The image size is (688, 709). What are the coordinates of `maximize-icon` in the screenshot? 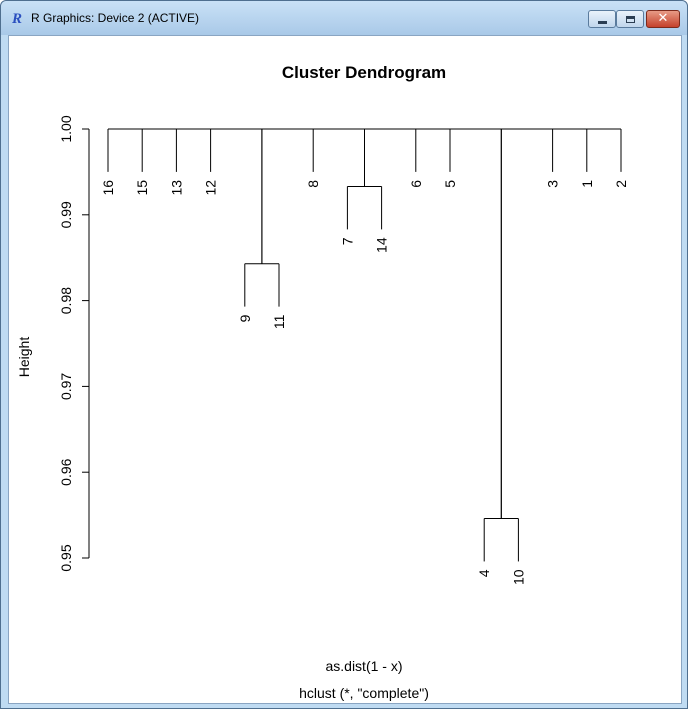 It's located at (630, 19).